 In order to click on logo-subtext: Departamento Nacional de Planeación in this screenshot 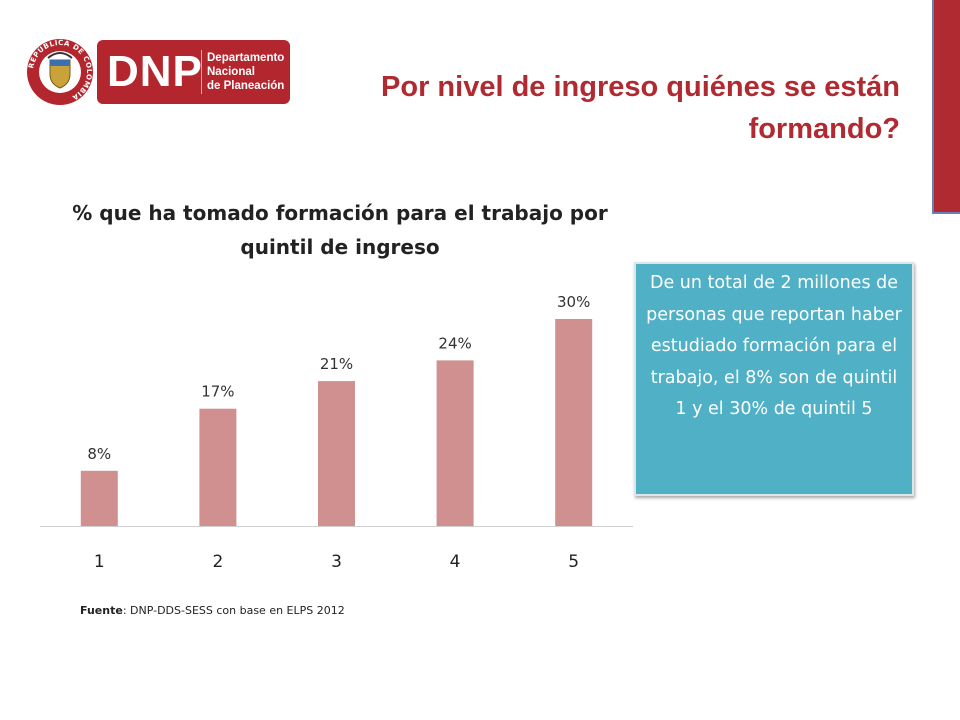, I will do `click(246, 72)`.